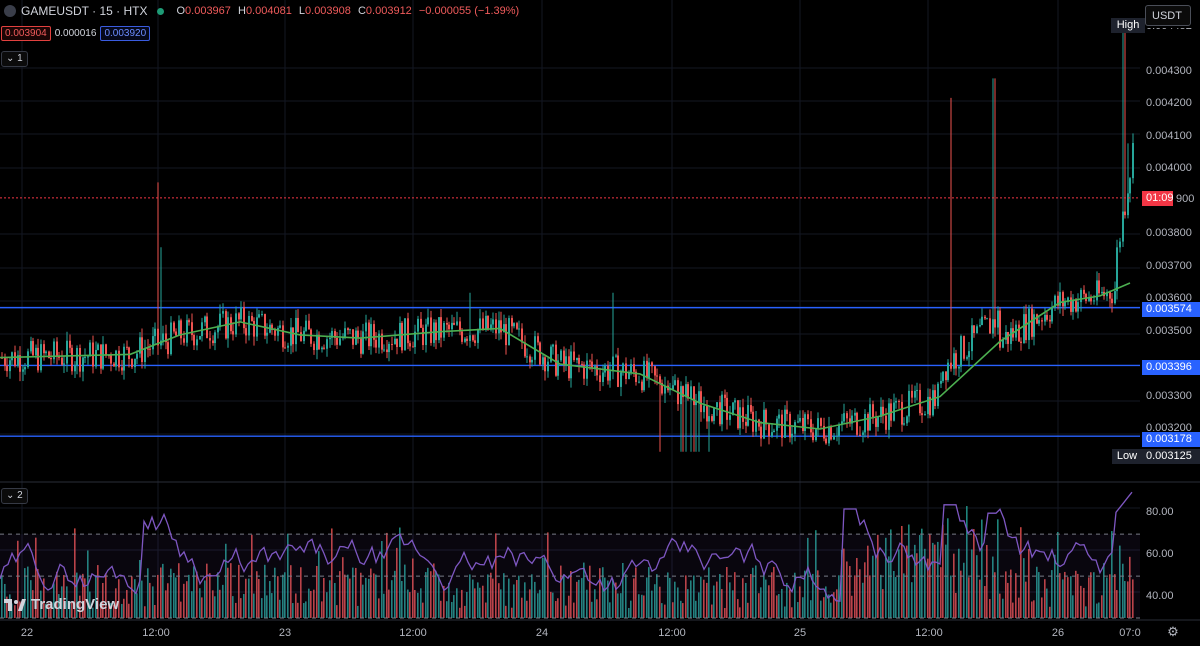 The image size is (1200, 646). I want to click on level-2-label: 0.003396, so click(1171, 367).